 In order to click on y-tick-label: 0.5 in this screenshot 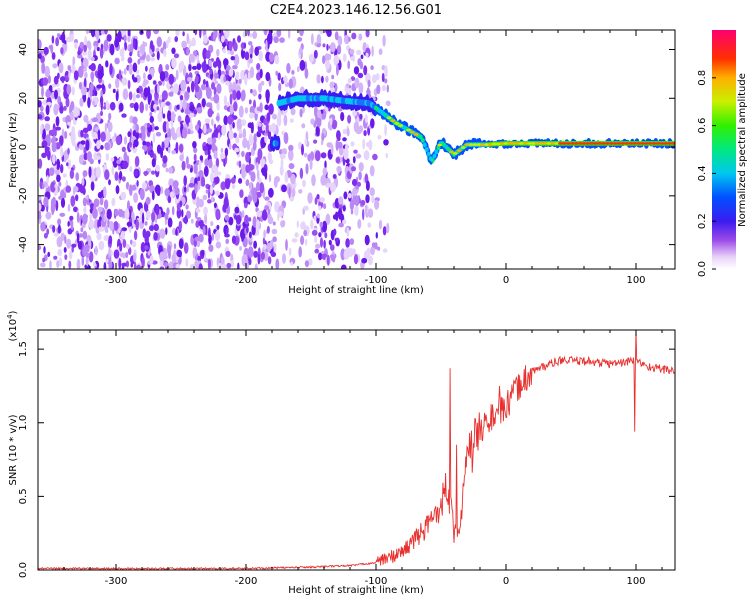, I will do `click(23, 496)`.